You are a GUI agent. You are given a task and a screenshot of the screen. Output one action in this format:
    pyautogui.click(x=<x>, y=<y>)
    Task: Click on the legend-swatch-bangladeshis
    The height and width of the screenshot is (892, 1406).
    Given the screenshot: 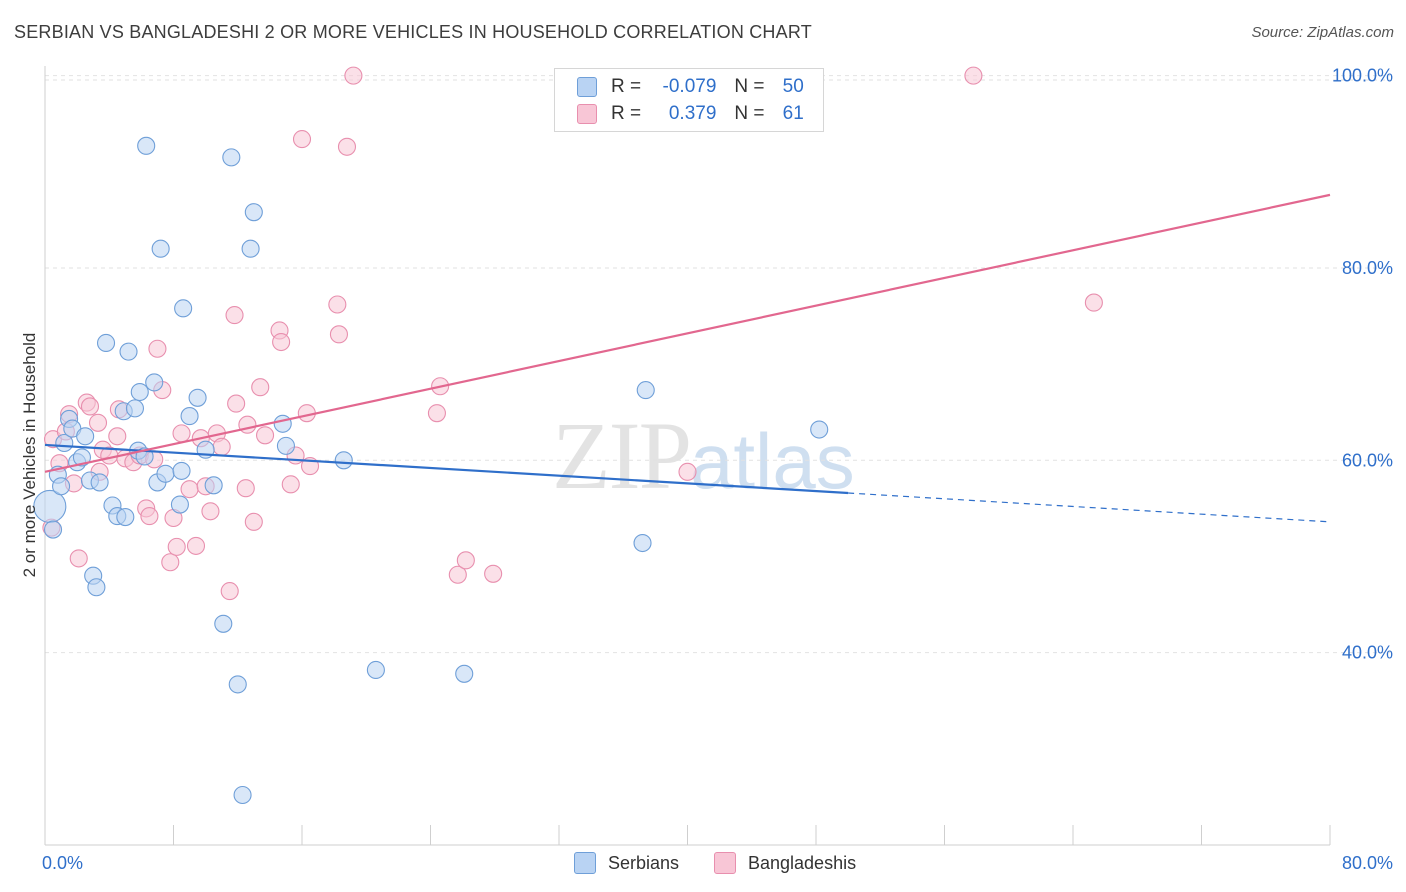 What is the action you would take?
    pyautogui.click(x=587, y=114)
    